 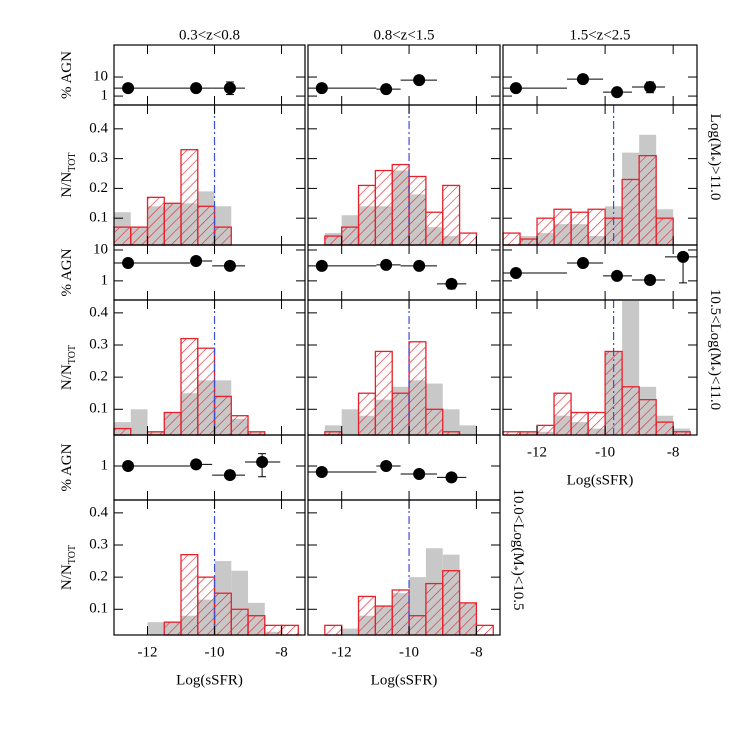 I want to click on y-axis-label-text: N/N, so click(x=67, y=577).